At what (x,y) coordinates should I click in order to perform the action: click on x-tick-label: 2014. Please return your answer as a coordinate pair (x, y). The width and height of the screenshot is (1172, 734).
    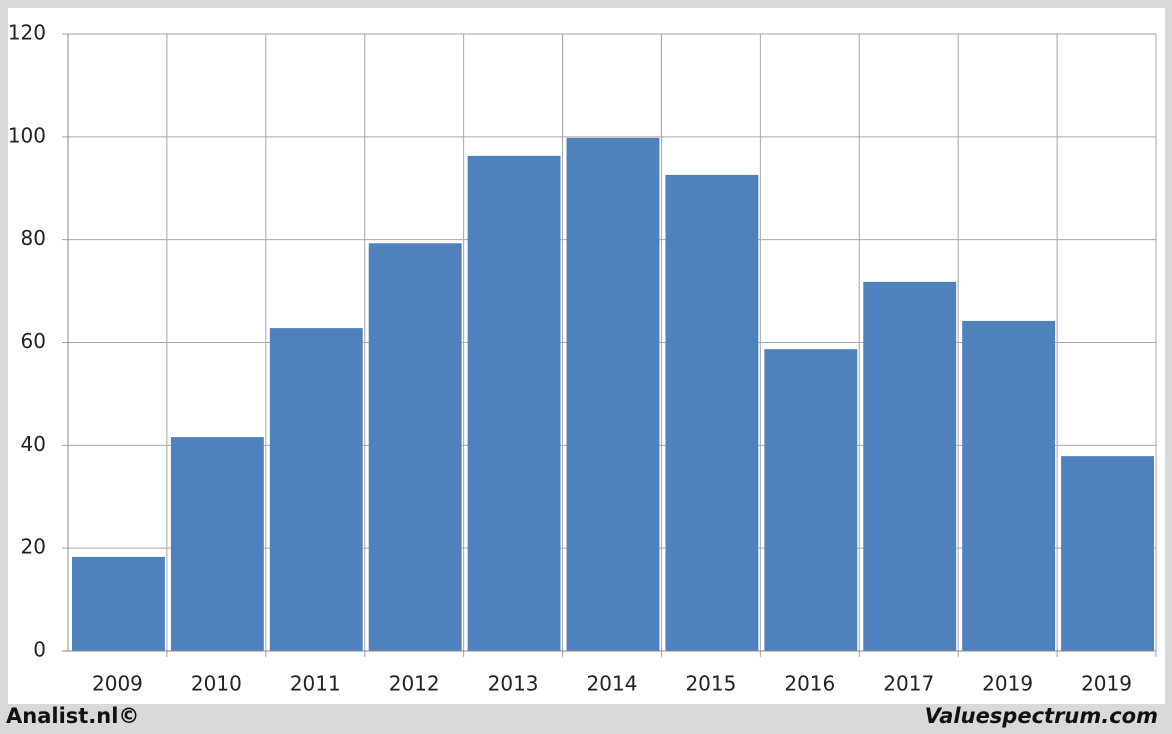
    Looking at the image, I should click on (612, 684).